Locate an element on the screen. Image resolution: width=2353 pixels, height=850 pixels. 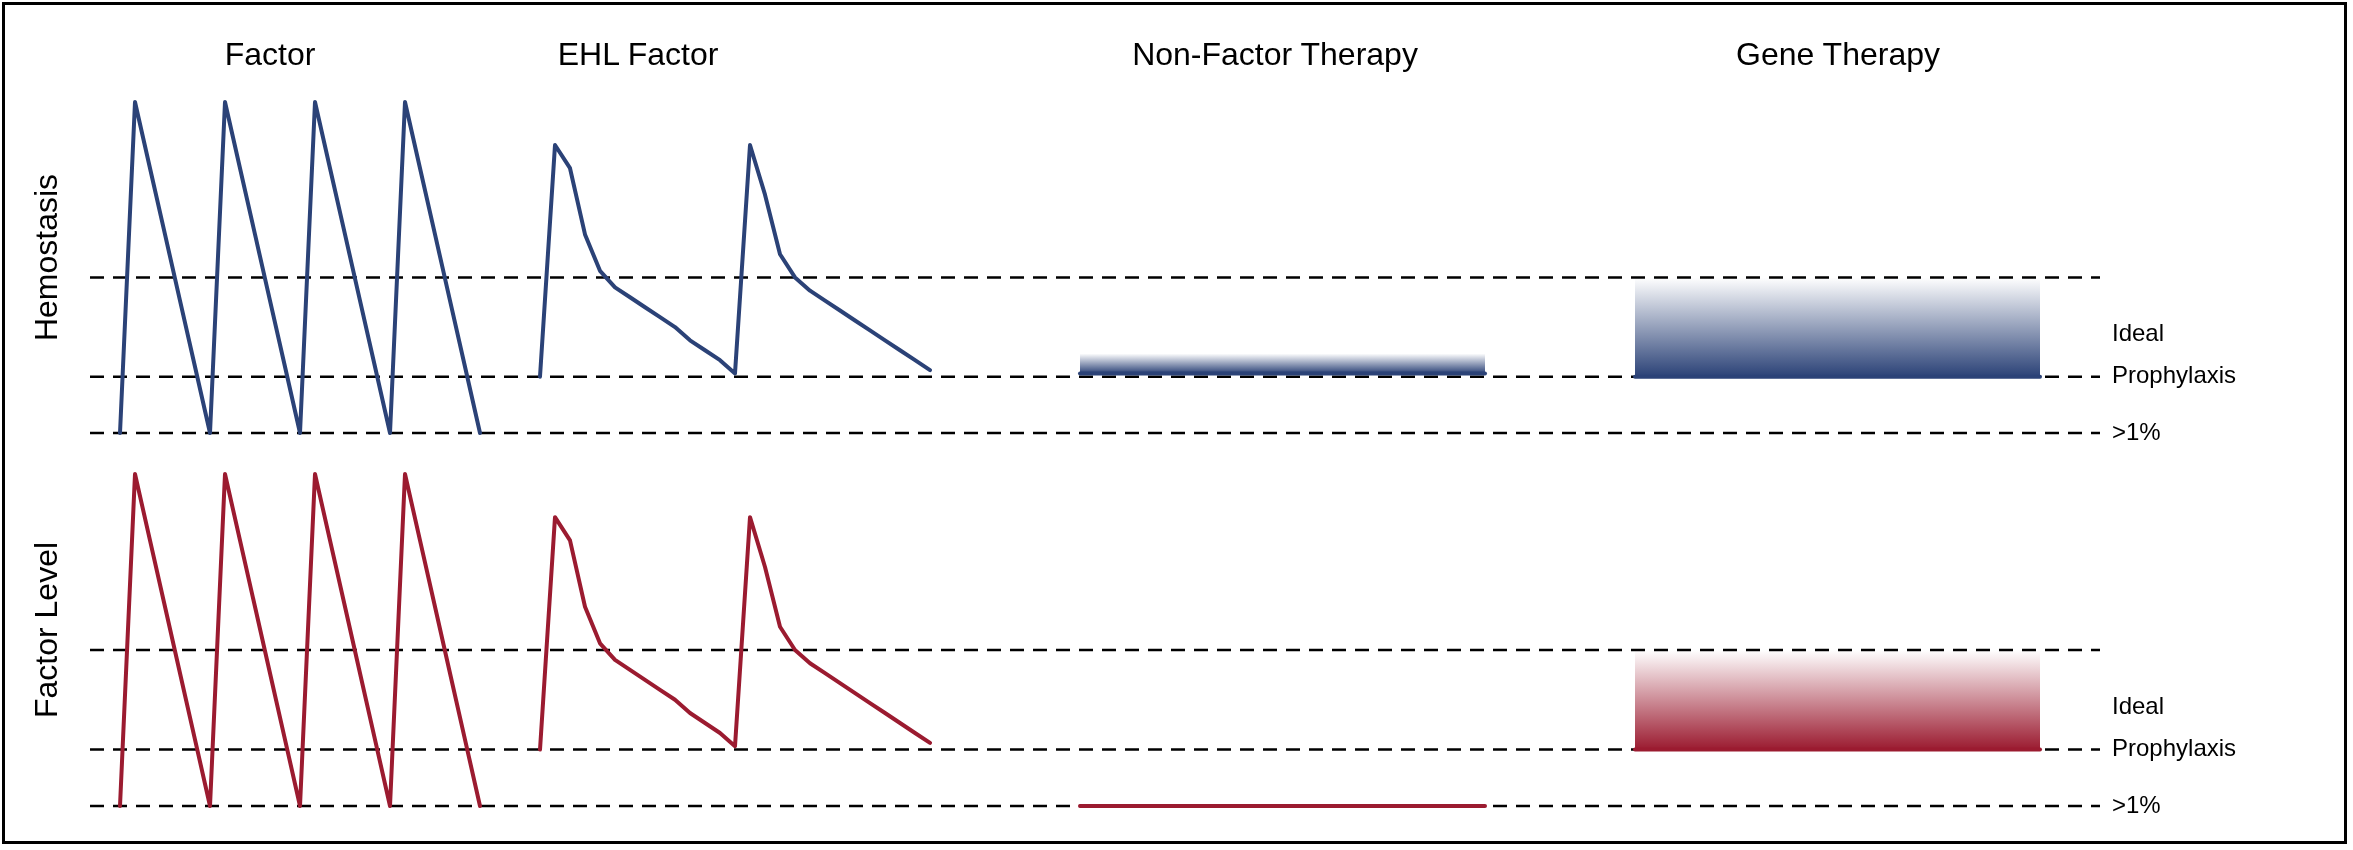
text: Non-Factor Therapy is located at coordinates (1275, 53).